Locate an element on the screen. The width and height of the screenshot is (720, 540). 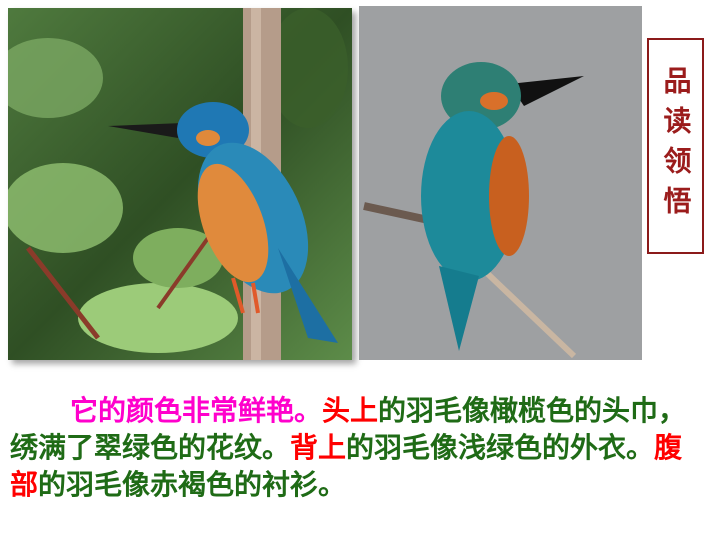
caption-head-term: 头上 is located at coordinates (350, 410).